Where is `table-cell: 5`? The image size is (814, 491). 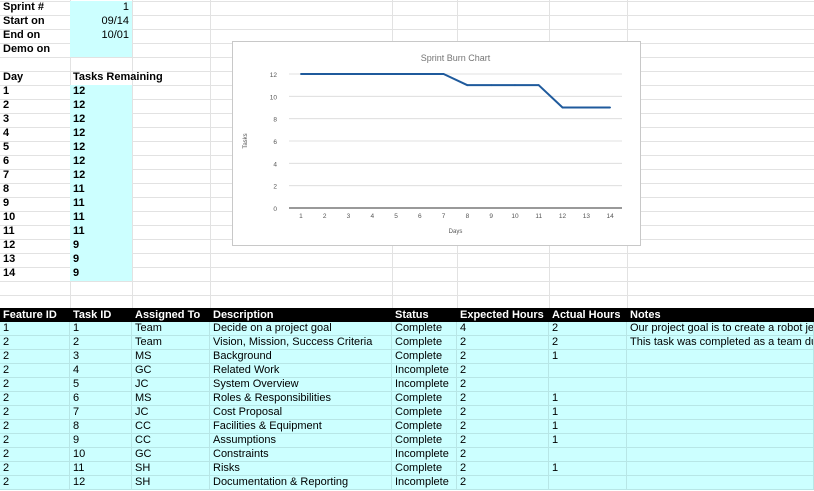 table-cell: 5 is located at coordinates (101, 385).